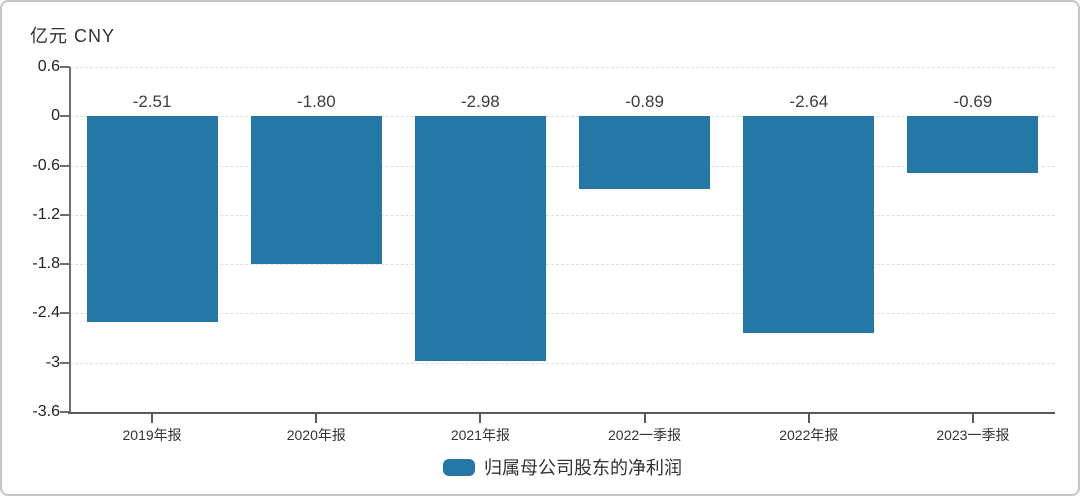 The image size is (1080, 496). I want to click on bar-2019年报, so click(152, 219).